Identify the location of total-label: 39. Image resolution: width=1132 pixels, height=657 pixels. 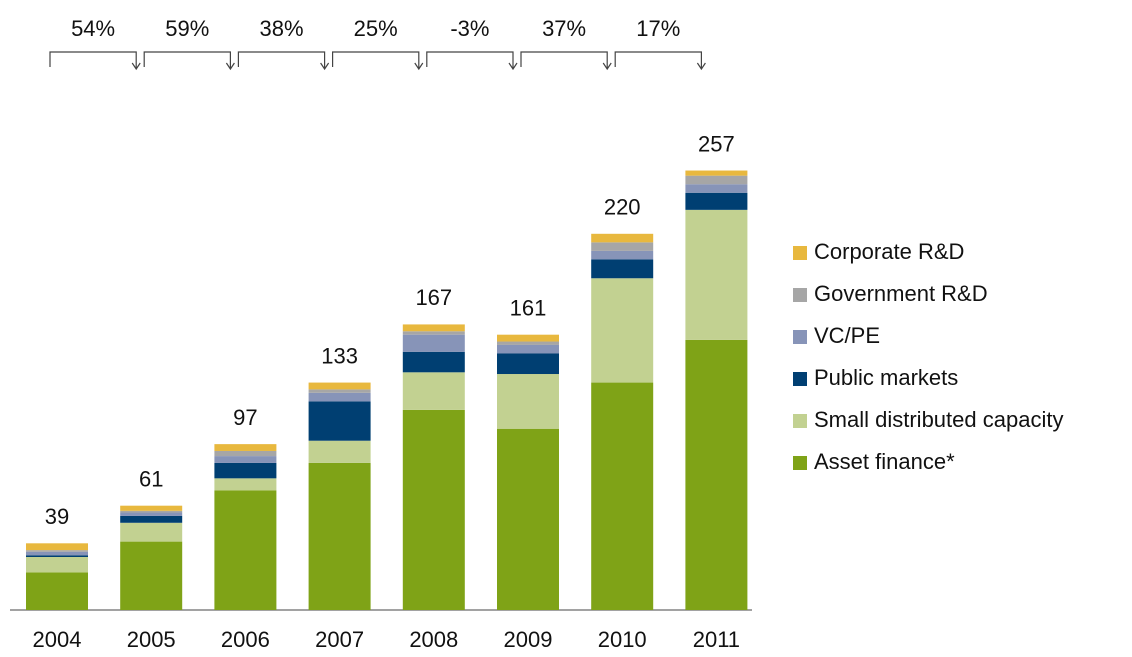
(57, 516).